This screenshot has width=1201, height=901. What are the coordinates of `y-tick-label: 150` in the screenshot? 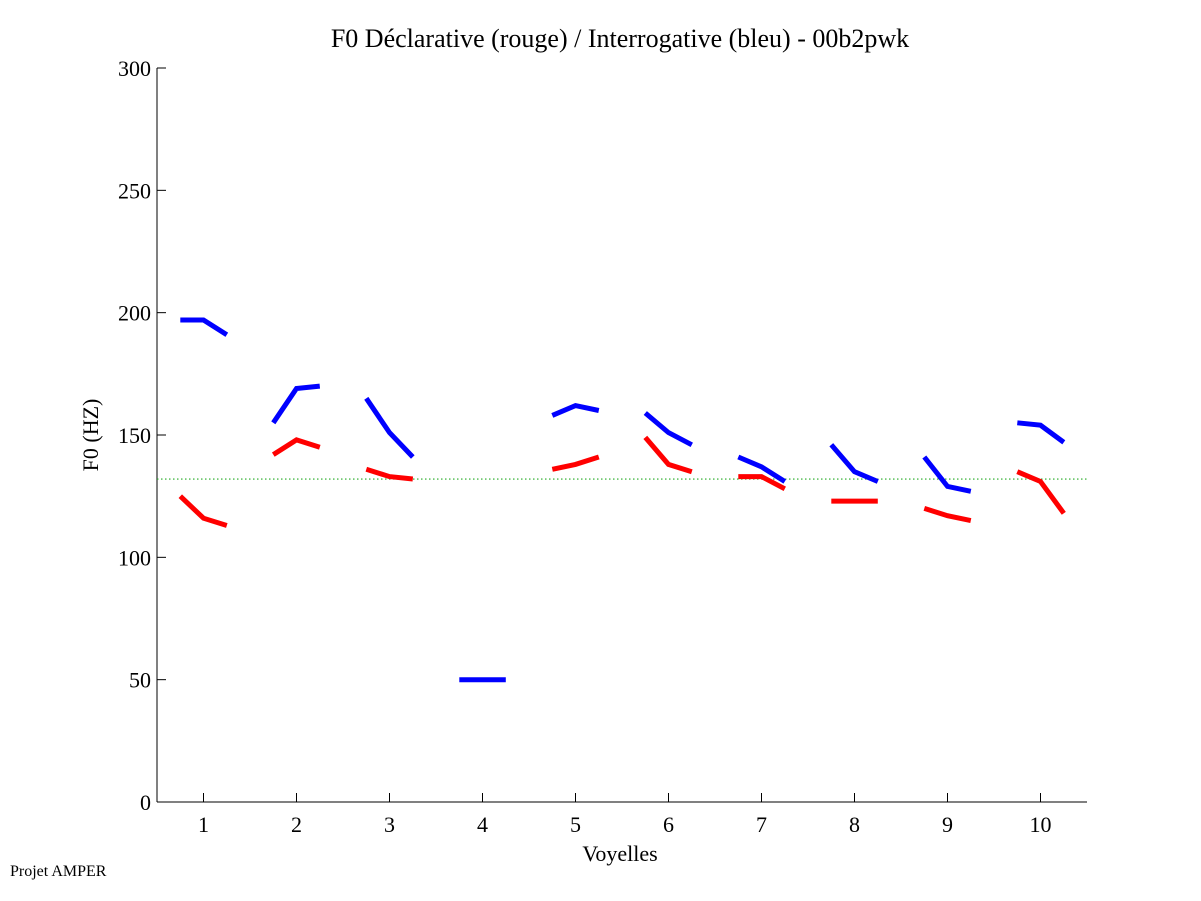 It's located at (134, 435).